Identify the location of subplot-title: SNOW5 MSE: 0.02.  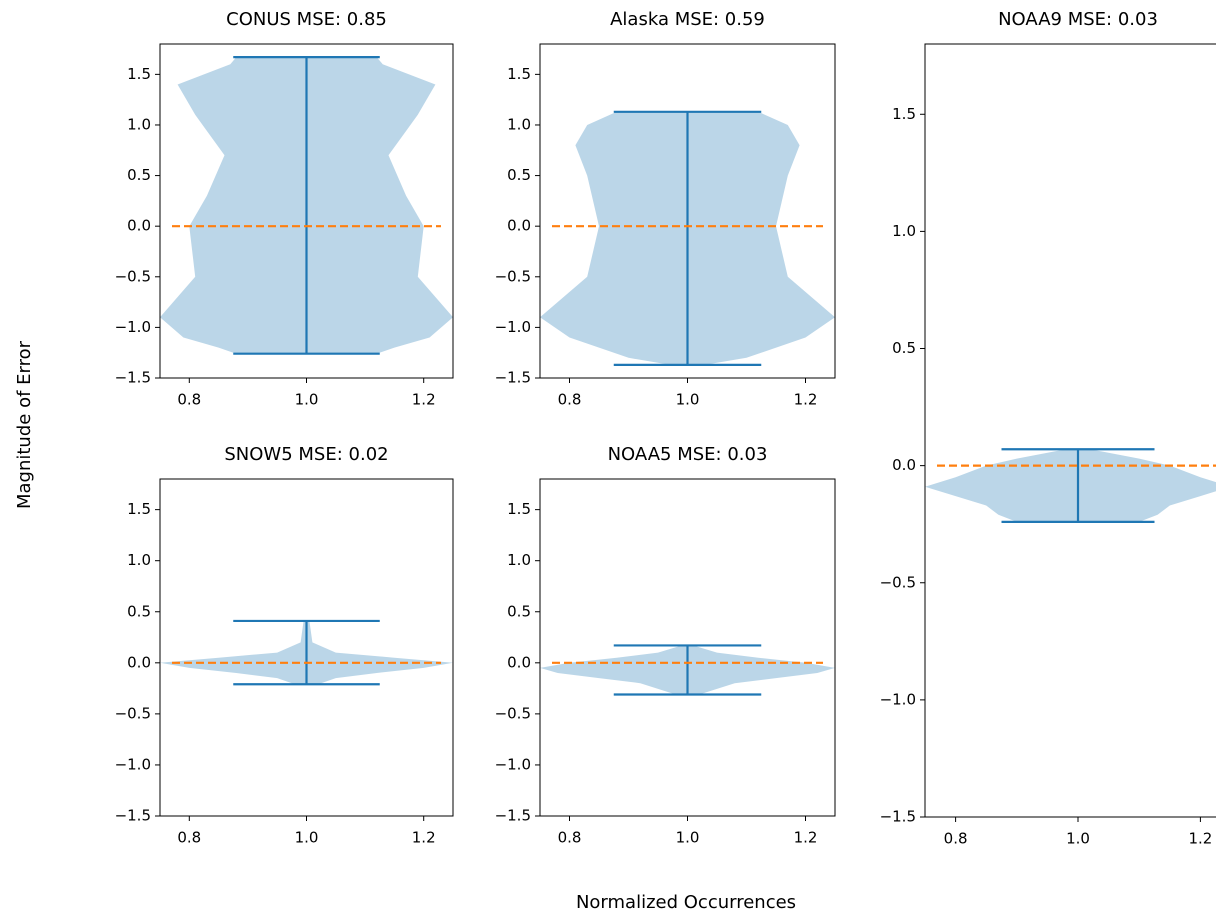
(306, 454).